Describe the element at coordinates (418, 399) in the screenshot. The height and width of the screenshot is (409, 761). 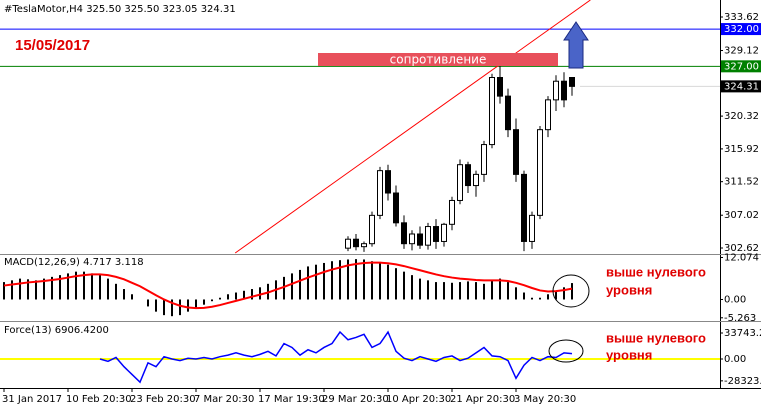
I see `x-tick-label: 10 Apr 20:30` at that location.